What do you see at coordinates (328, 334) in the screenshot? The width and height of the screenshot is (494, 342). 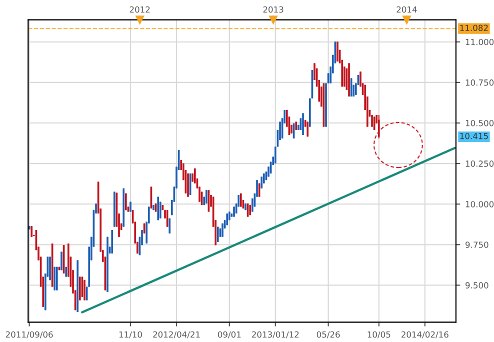 I see `x-tick-label: 05/26` at bounding box center [328, 334].